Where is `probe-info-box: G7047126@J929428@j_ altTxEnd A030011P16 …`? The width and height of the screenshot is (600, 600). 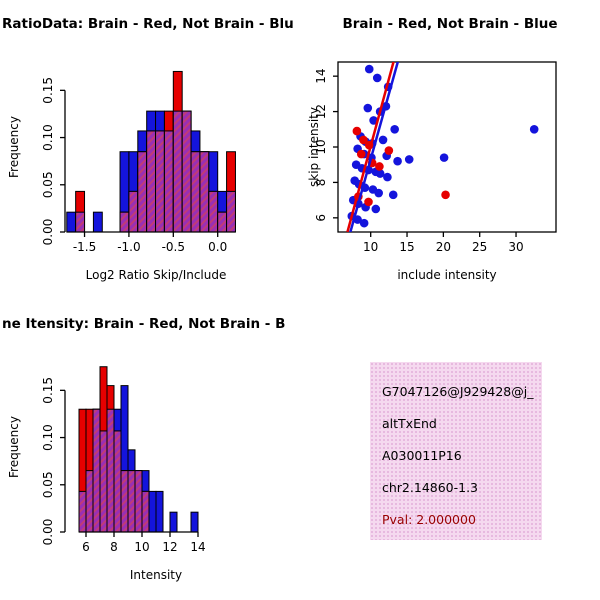 probe-info-box: G7047126@J929428@j_ altTxEnd A030011P16 … is located at coordinates (456, 451).